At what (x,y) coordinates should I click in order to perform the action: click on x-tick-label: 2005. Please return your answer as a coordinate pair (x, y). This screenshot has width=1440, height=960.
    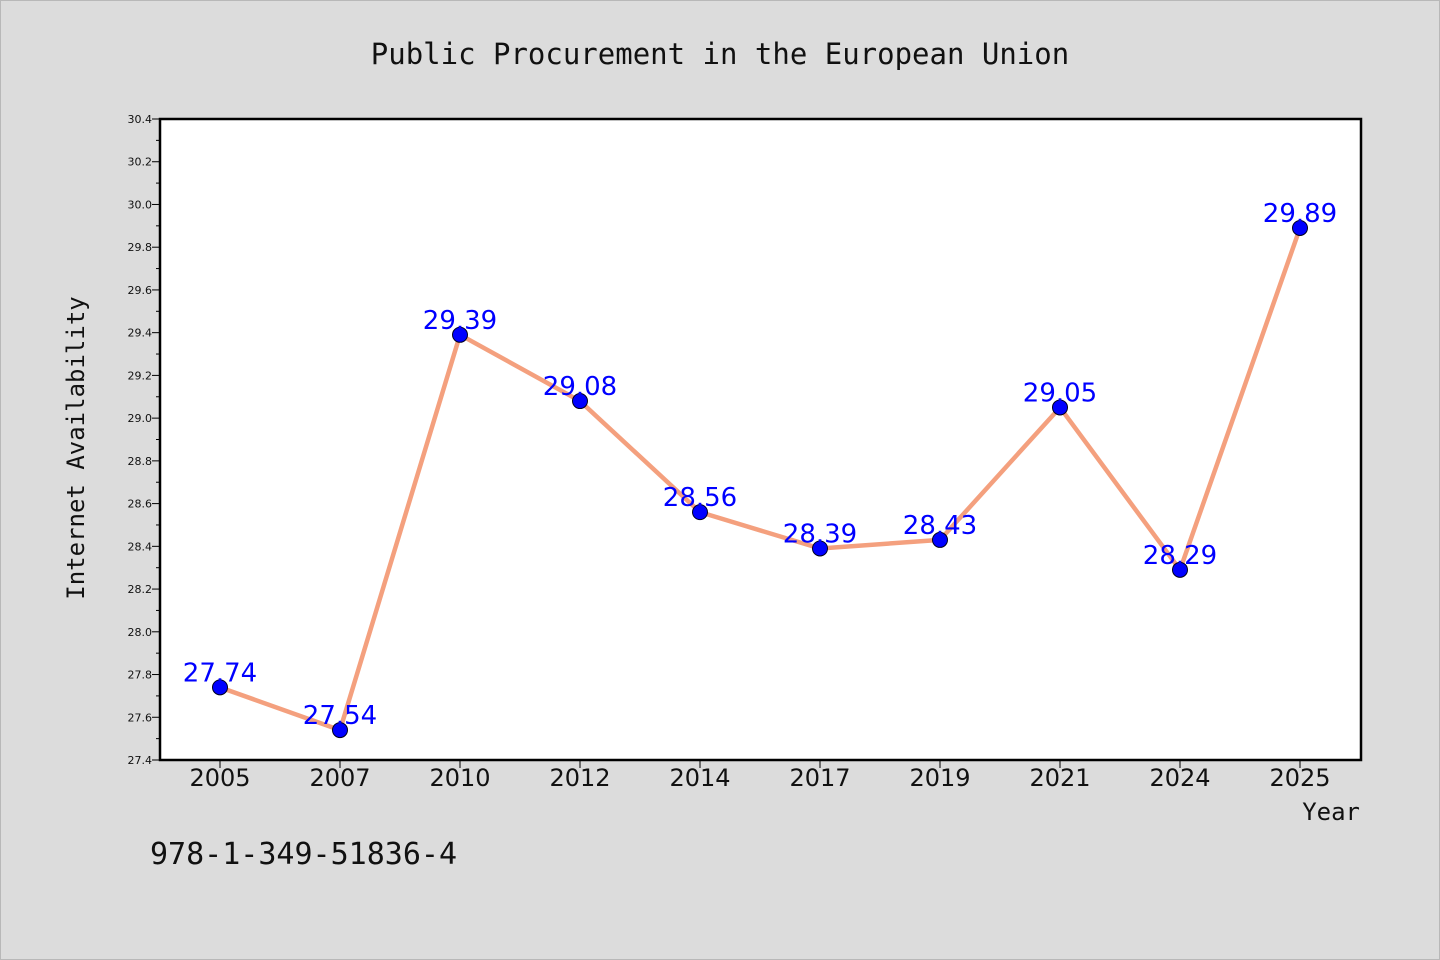
    Looking at the image, I should click on (219, 778).